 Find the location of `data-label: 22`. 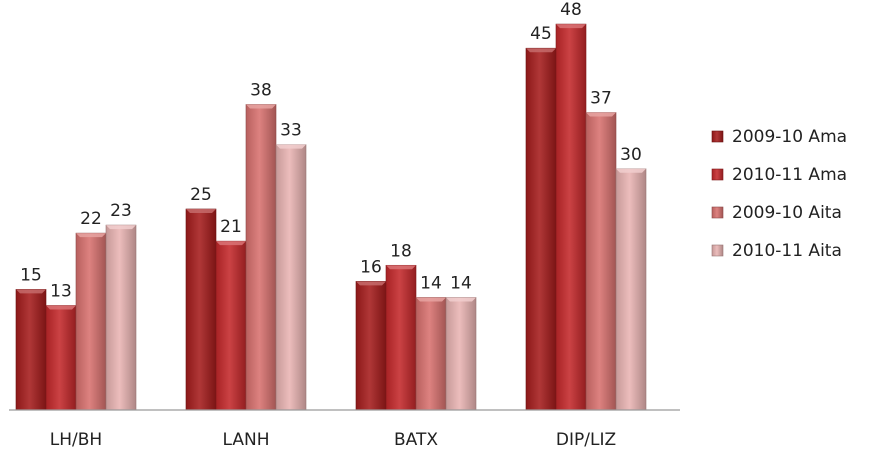

data-label: 22 is located at coordinates (91, 219).